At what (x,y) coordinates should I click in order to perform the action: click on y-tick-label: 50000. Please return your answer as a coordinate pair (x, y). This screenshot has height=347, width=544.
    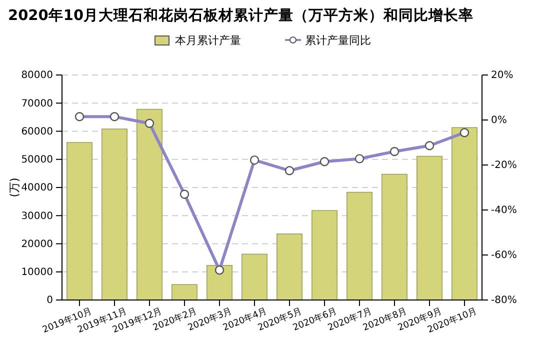
    Looking at the image, I should click on (37, 160).